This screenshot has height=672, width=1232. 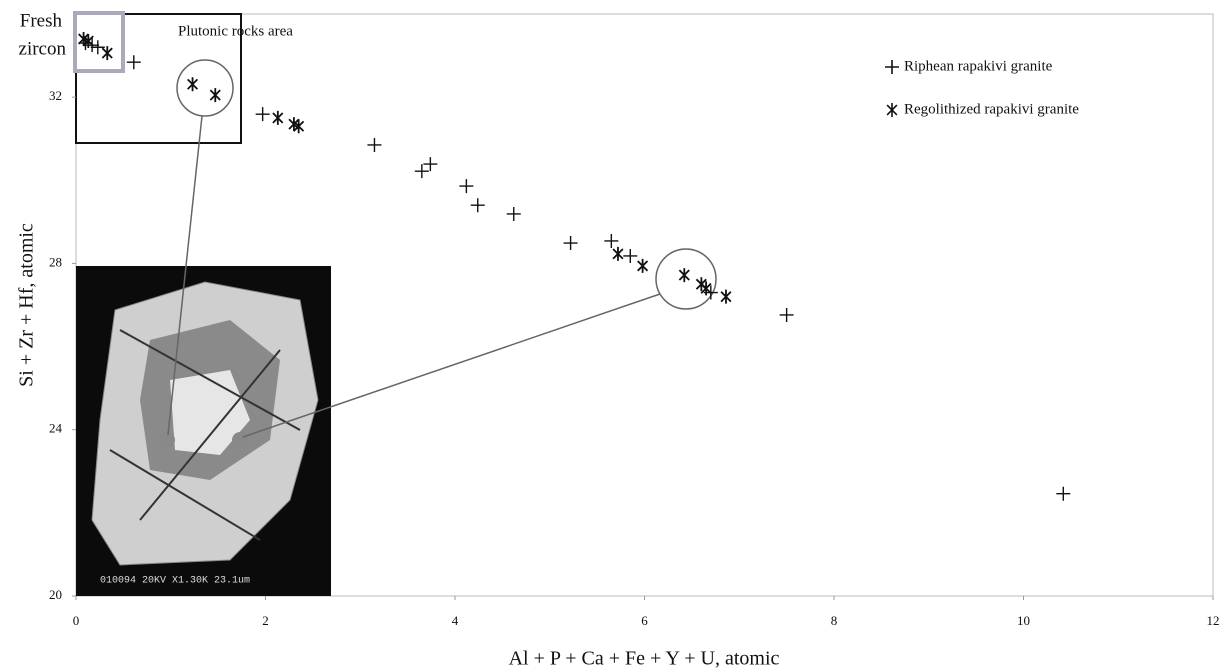 I want to click on y-tick-label: 24, so click(x=56, y=428).